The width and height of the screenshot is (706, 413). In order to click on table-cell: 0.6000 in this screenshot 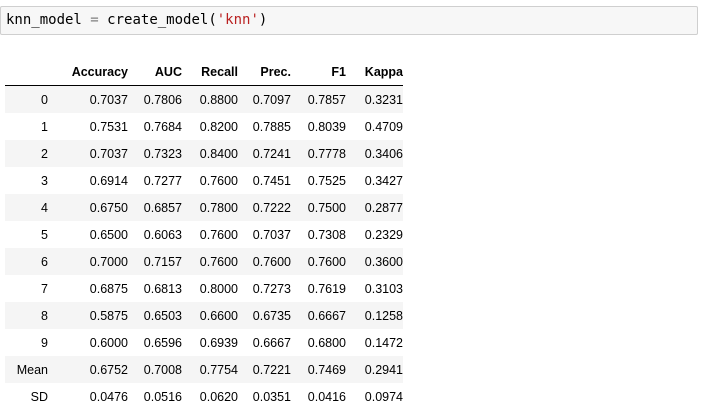, I will do `click(108, 342)`.